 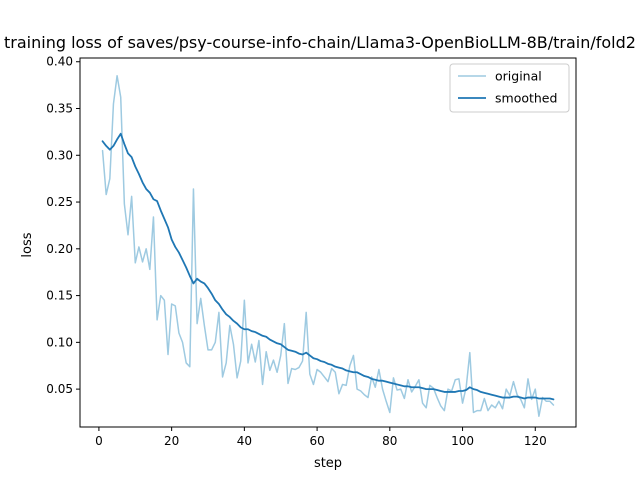 What do you see at coordinates (316, 441) in the screenshot?
I see `x-tick-label: 60` at bounding box center [316, 441].